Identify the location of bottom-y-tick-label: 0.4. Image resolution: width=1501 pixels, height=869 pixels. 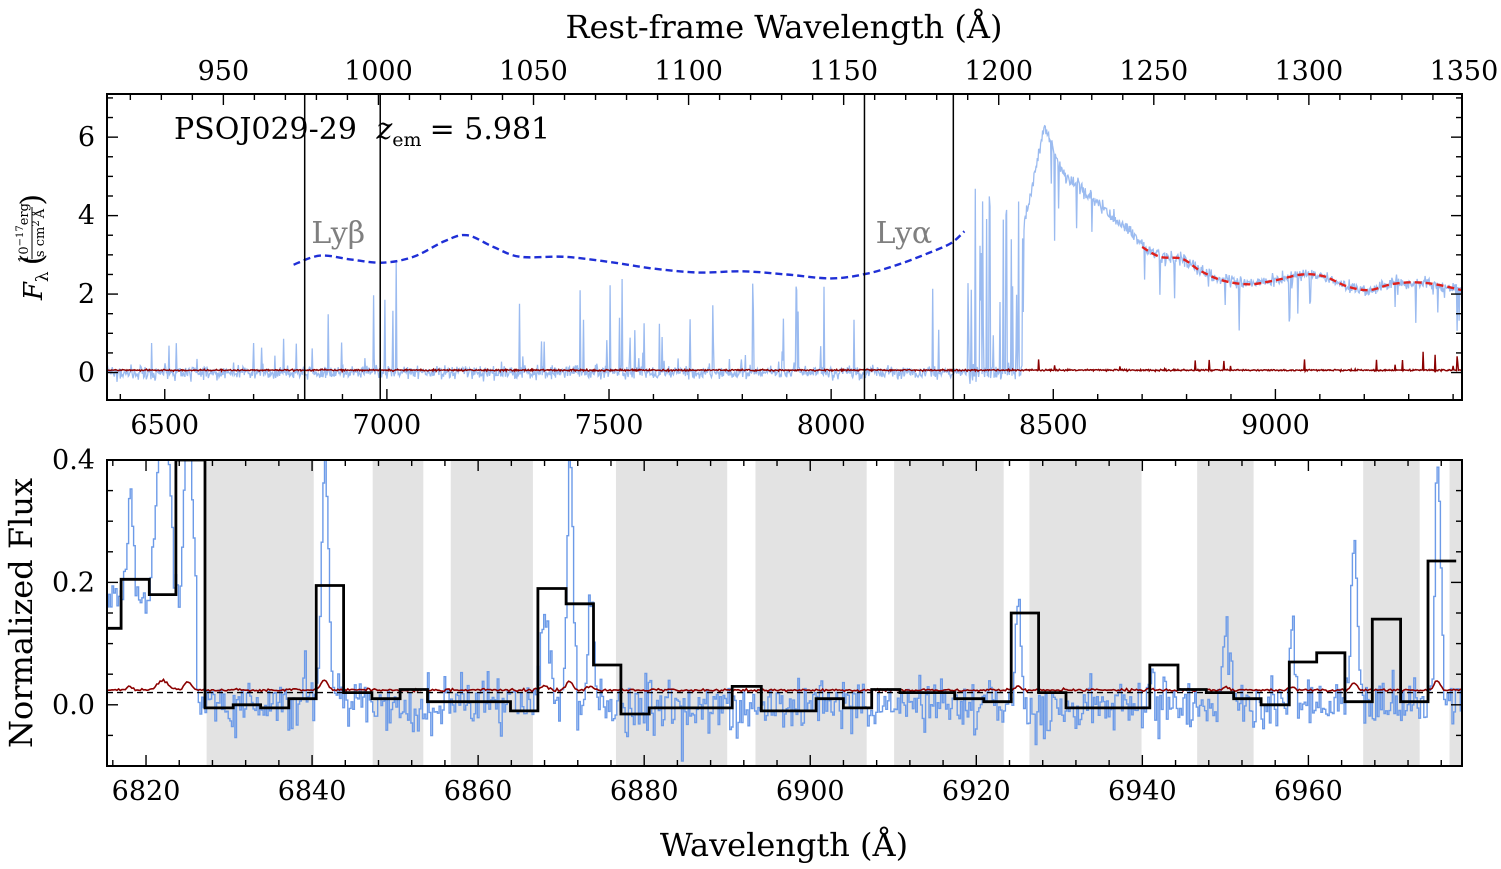
(73, 460).